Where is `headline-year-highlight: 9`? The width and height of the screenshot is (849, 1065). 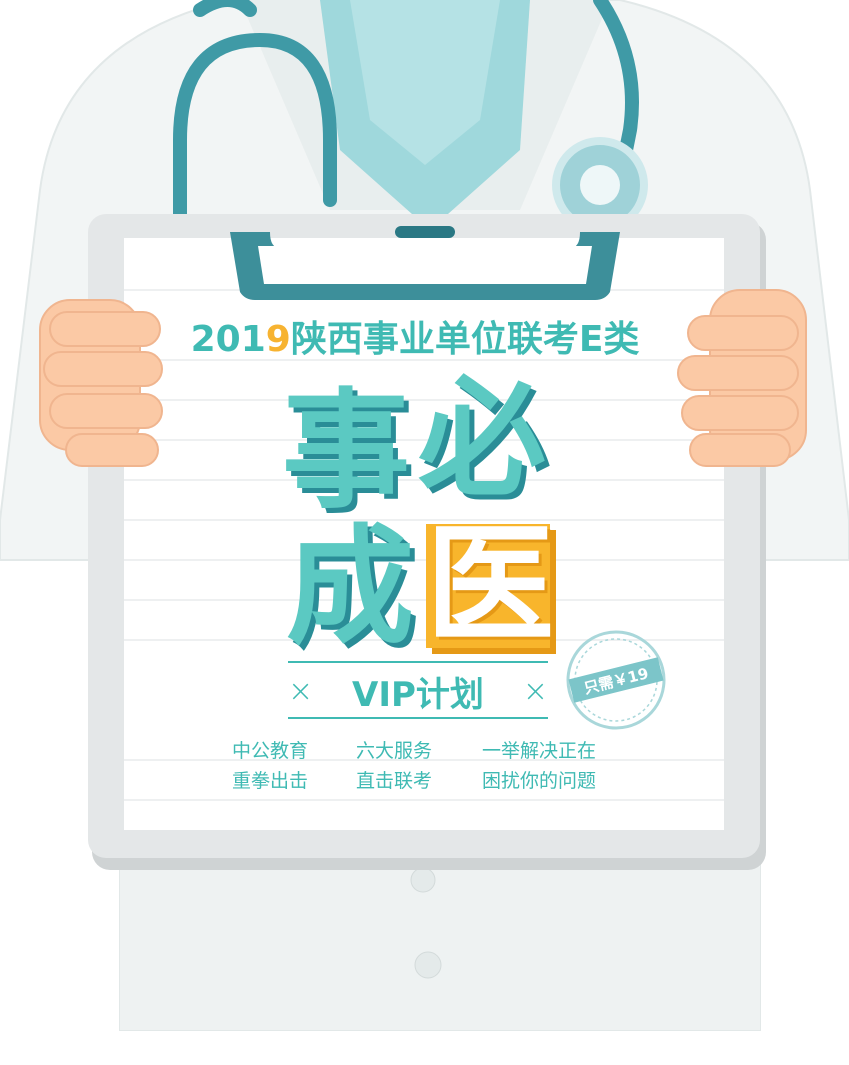 headline-year-highlight: 9 is located at coordinates (278, 339).